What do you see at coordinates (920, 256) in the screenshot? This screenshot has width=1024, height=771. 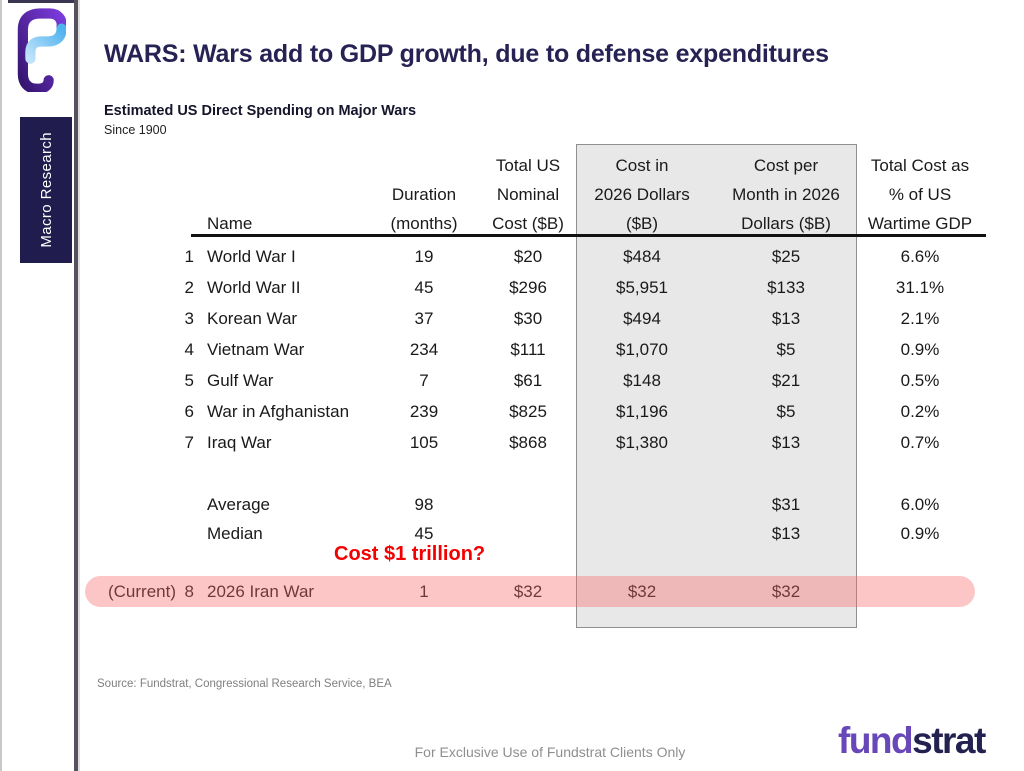 I see `cell-gdp: 6.6%` at bounding box center [920, 256].